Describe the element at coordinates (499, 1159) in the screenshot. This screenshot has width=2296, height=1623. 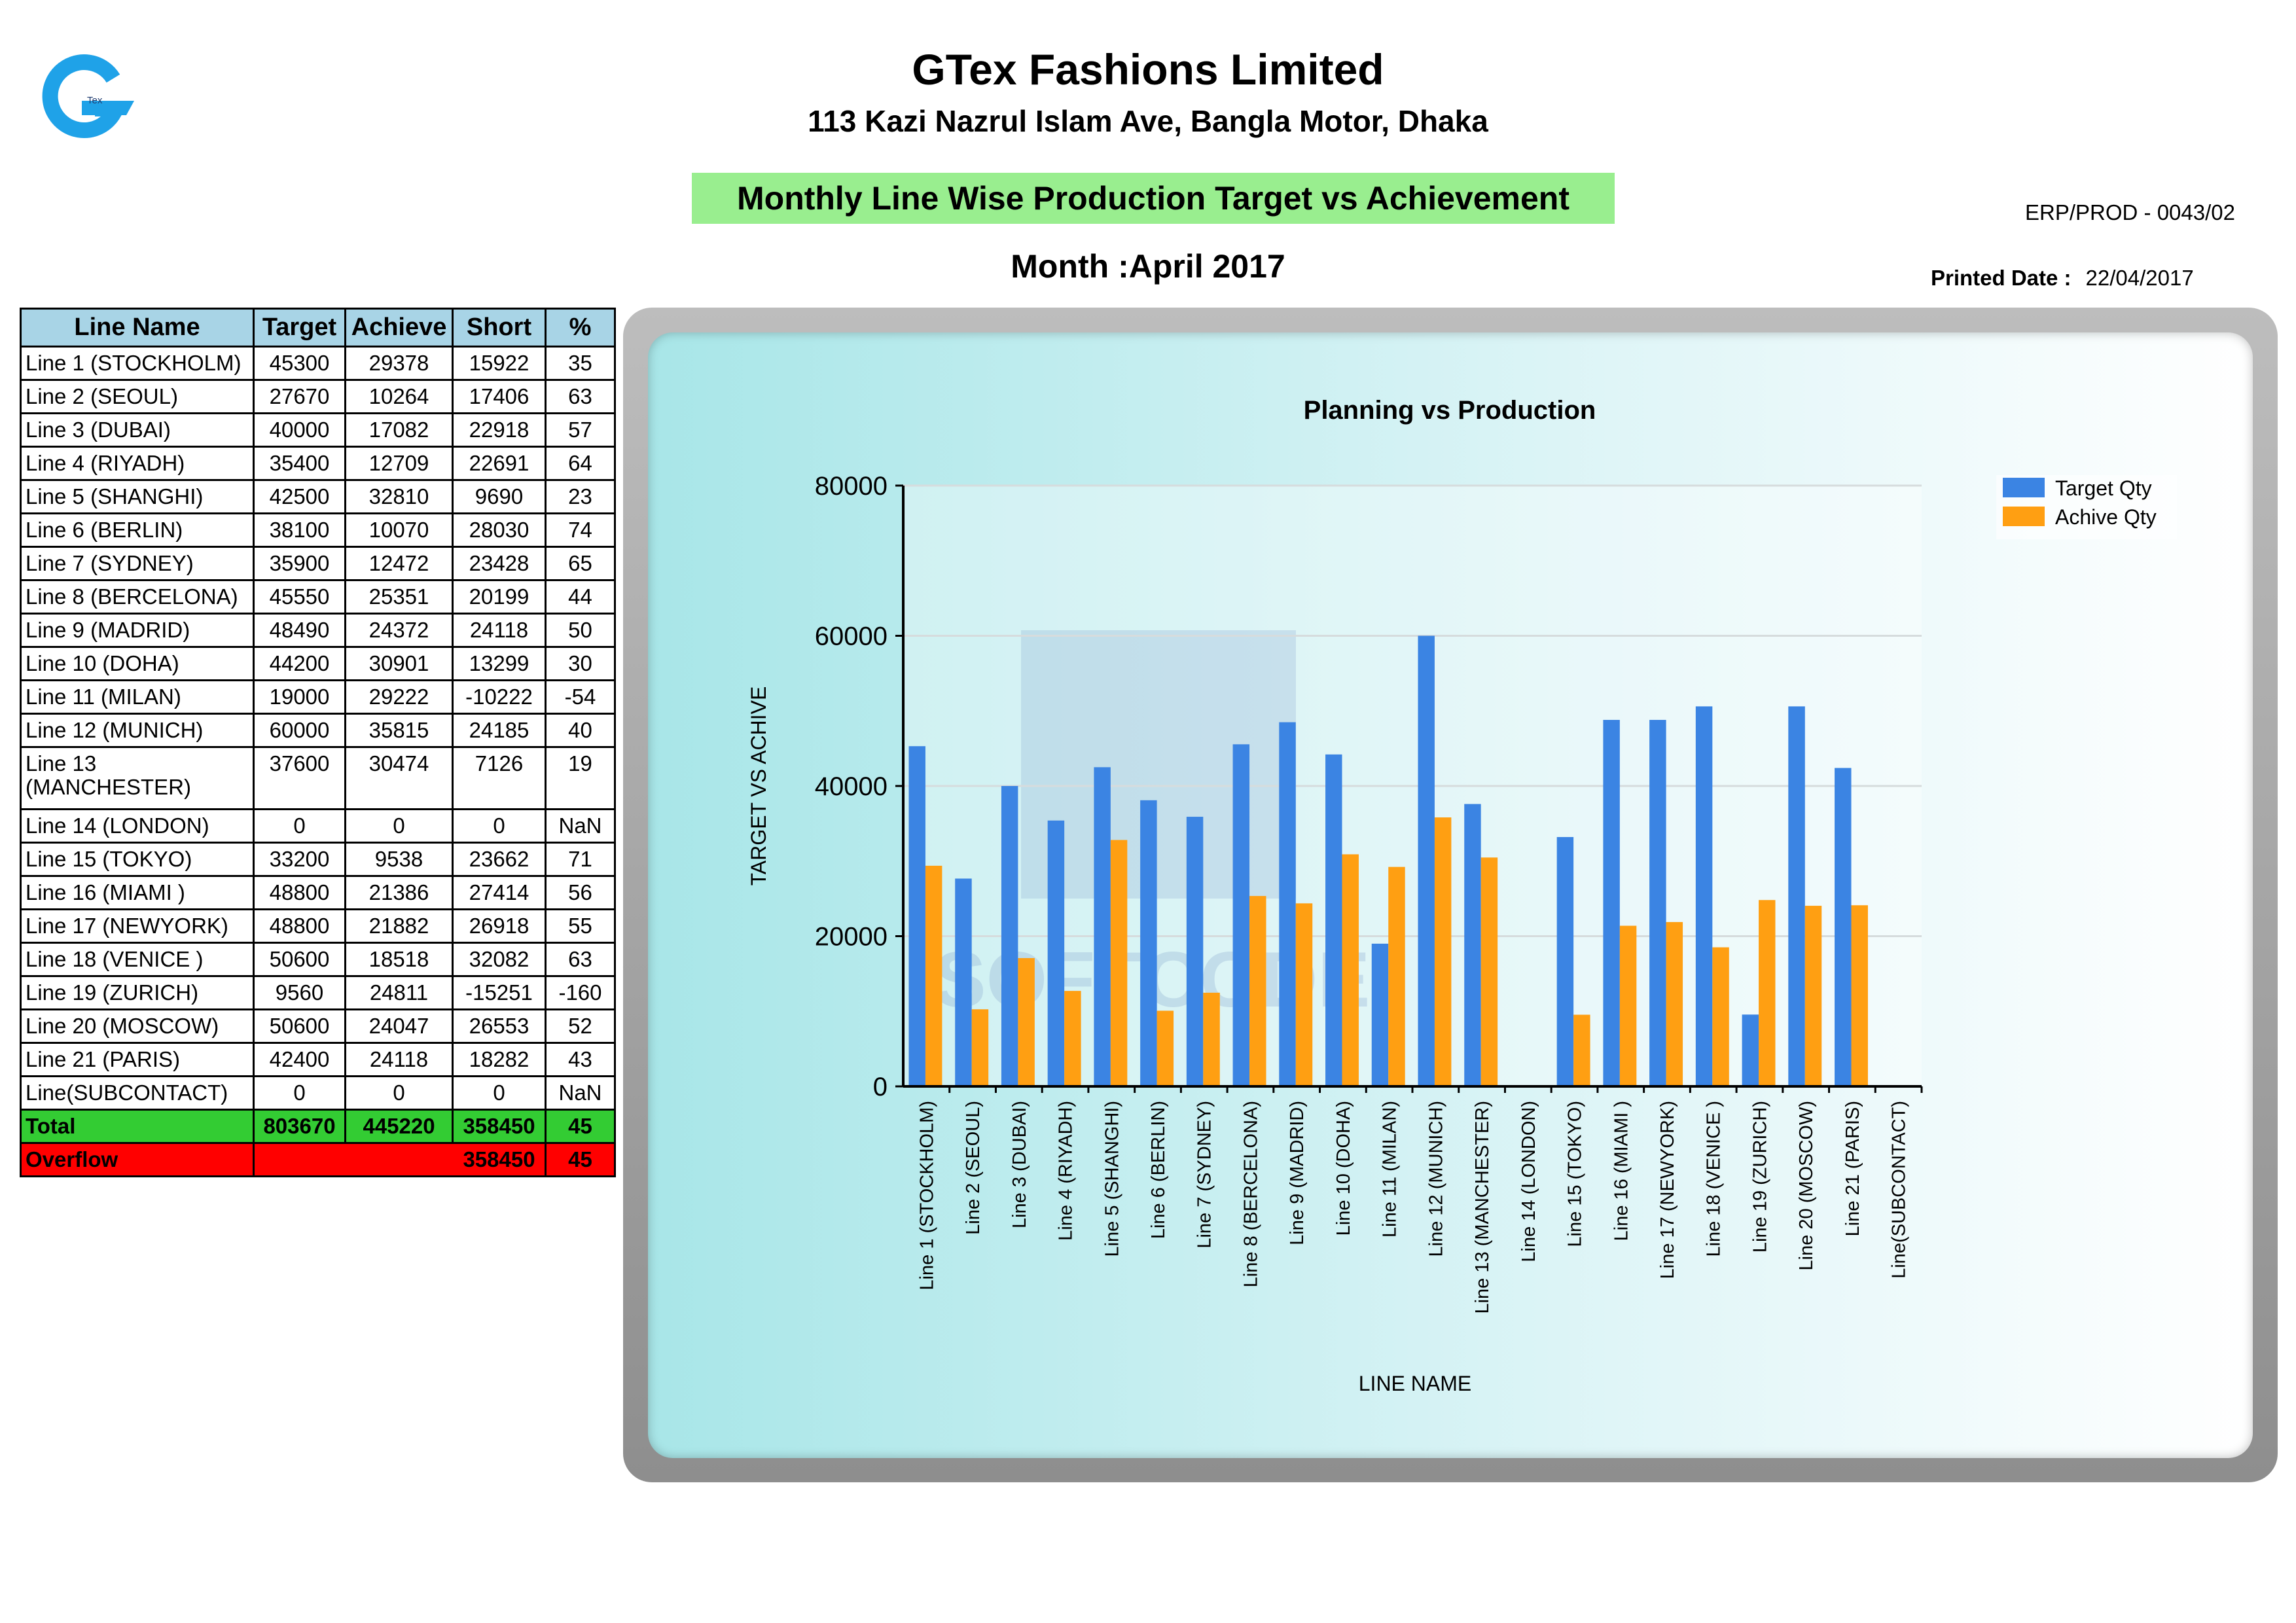
I see `overflow-short: 358450` at that location.